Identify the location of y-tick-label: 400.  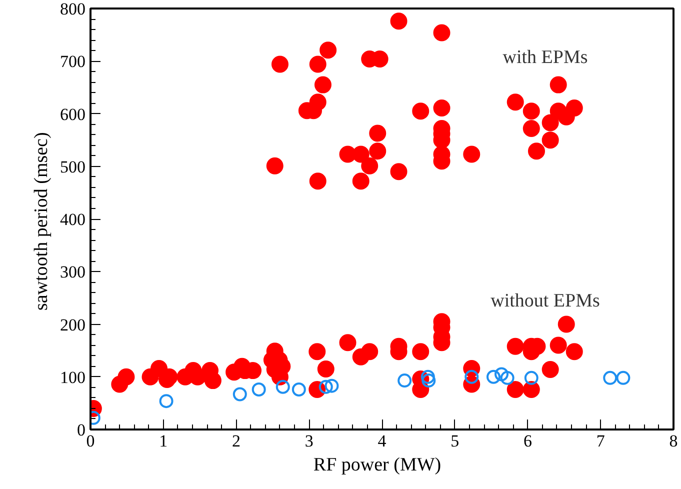
(73, 219).